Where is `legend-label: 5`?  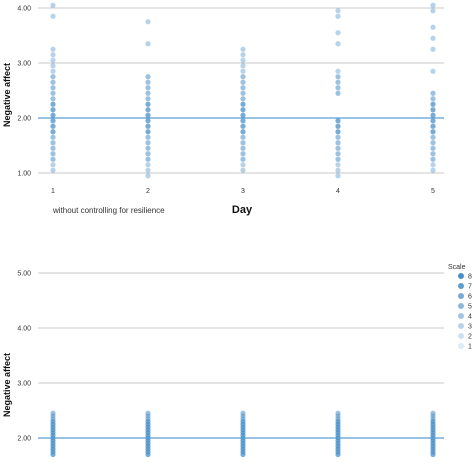 legend-label: 5 is located at coordinates (470, 307).